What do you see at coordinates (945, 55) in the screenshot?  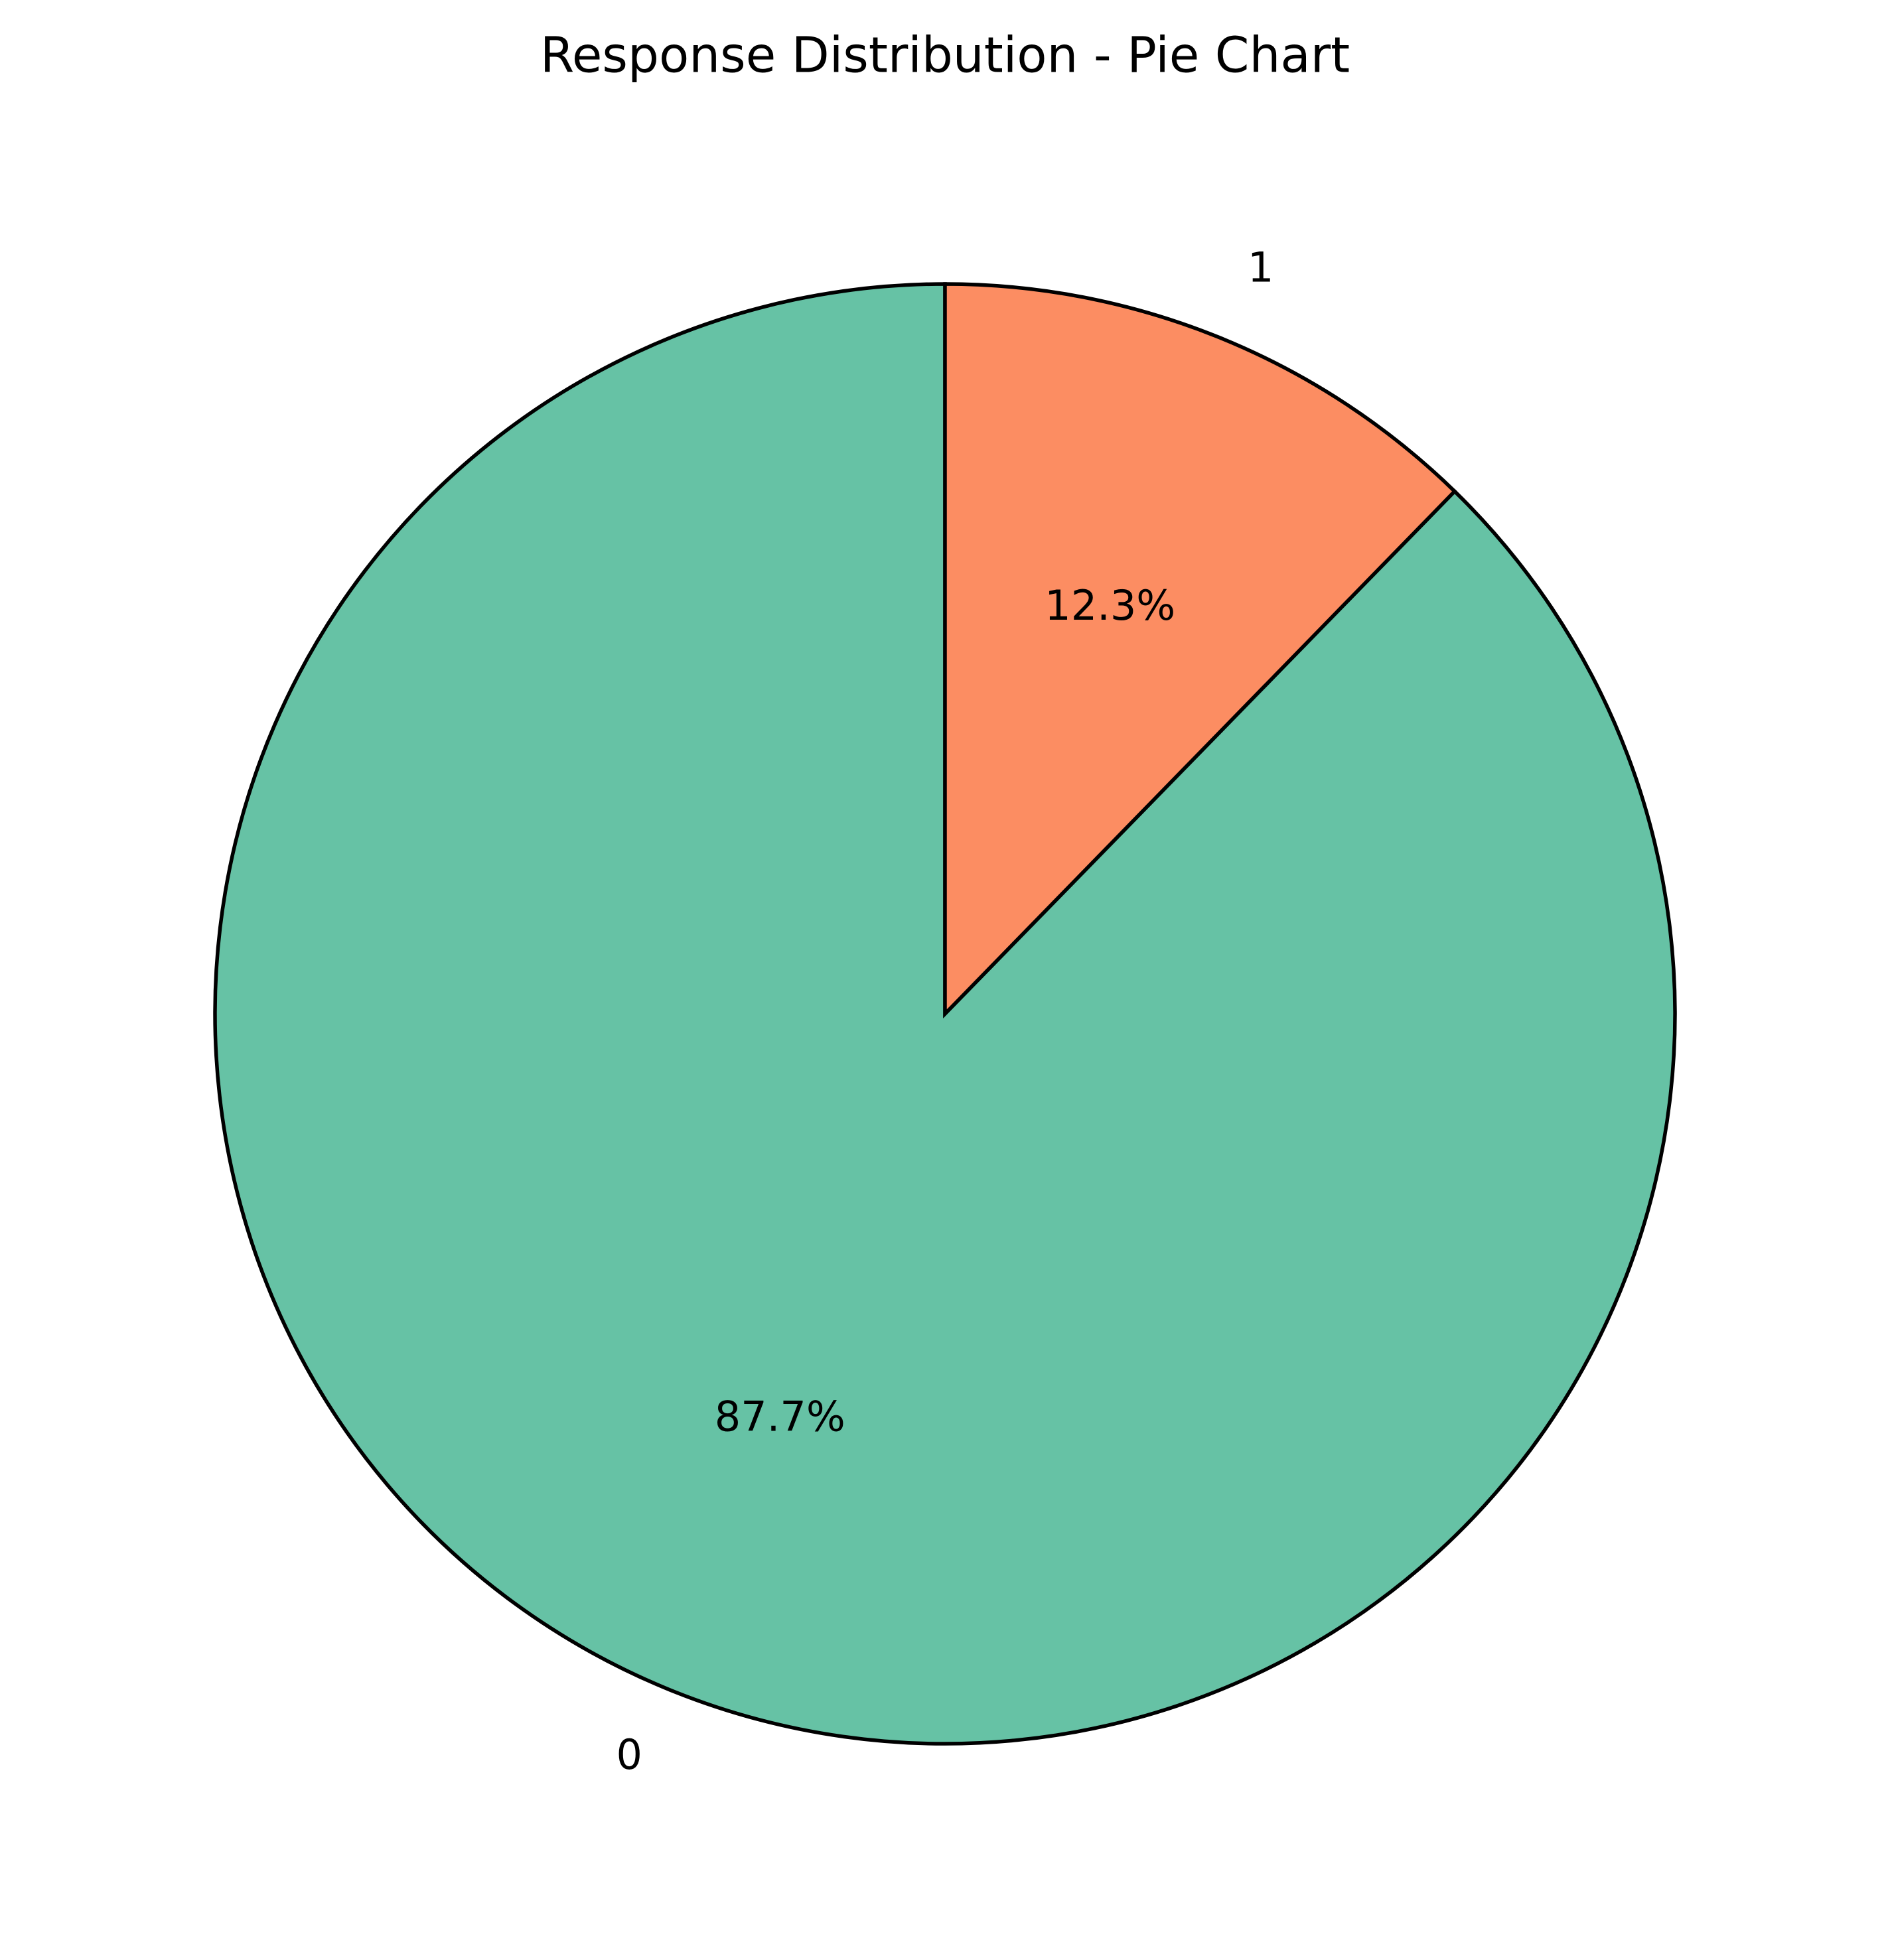 I see `chart-title: Response Distribution - Pie Chart` at bounding box center [945, 55].